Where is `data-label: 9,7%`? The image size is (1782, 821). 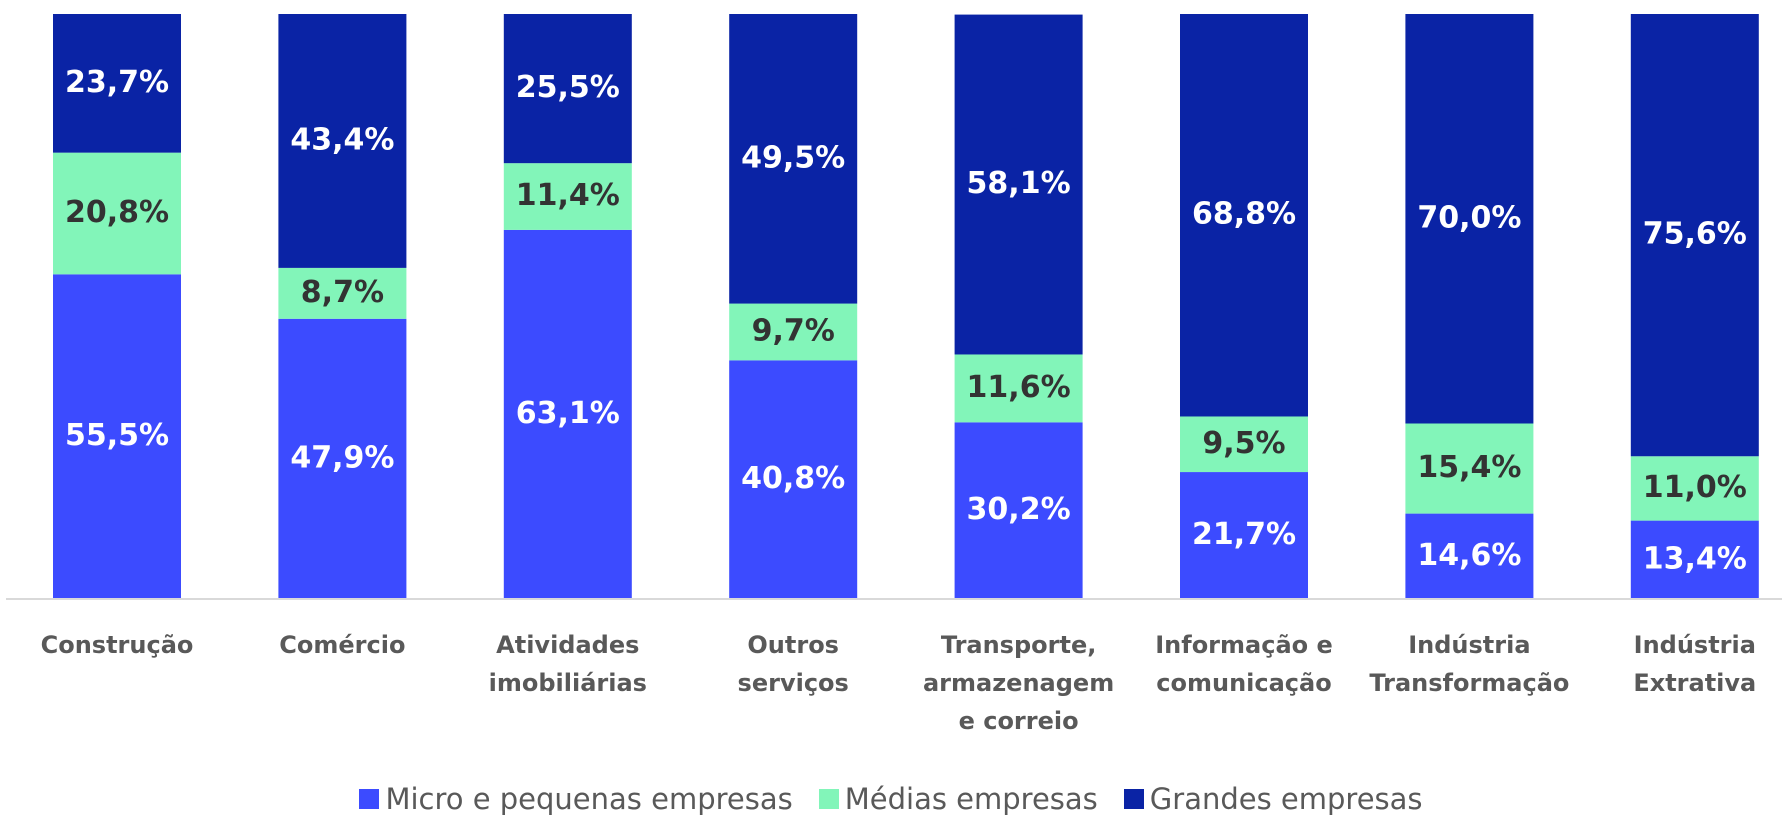 data-label: 9,7% is located at coordinates (793, 330).